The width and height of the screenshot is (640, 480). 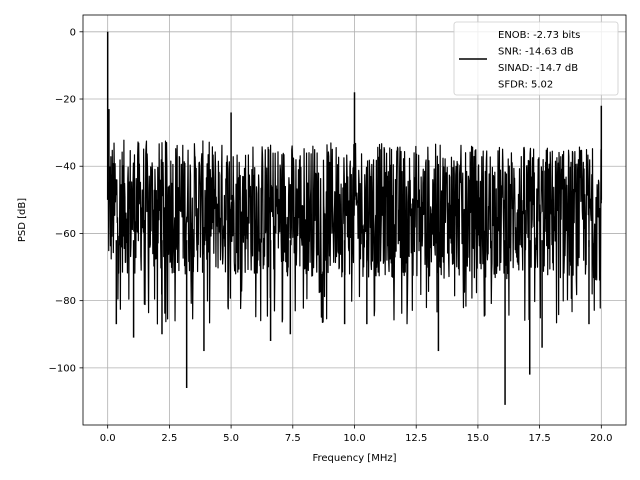 I want to click on x-tick-label: 7.5, so click(x=293, y=438).